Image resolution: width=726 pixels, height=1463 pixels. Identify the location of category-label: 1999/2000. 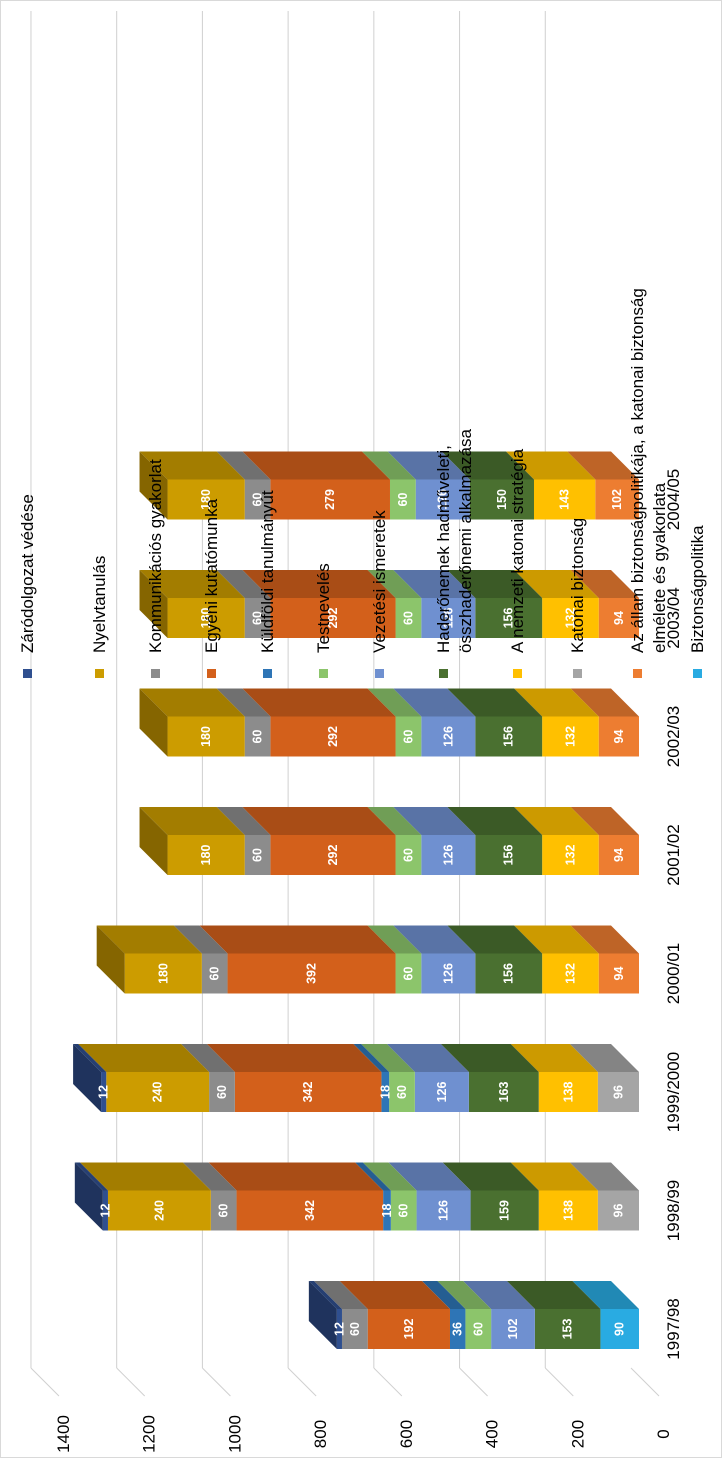
(673, 1092).